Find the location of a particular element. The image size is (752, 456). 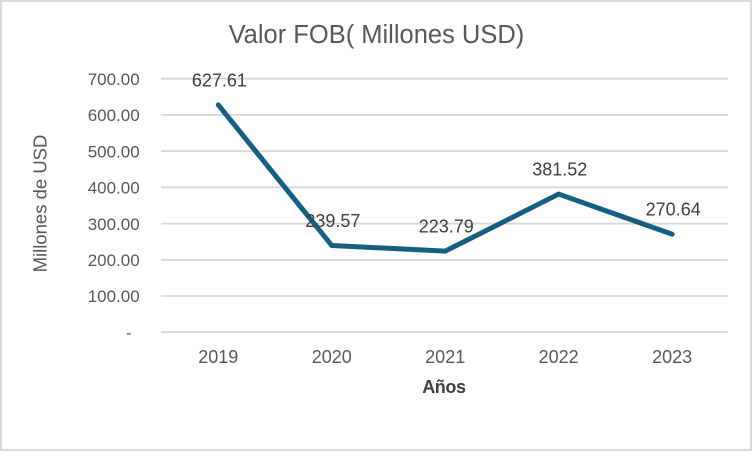

svg-text: 2023 is located at coordinates (672, 357).